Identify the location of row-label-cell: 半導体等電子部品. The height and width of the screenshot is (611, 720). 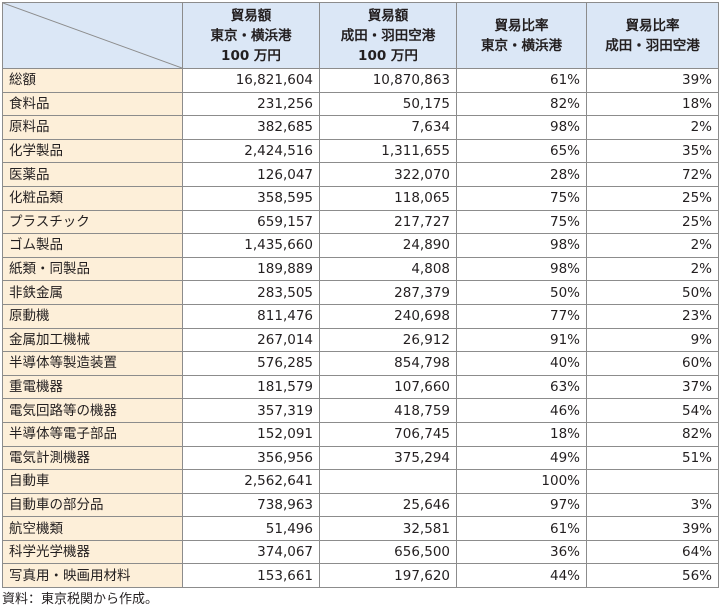
(92, 434).